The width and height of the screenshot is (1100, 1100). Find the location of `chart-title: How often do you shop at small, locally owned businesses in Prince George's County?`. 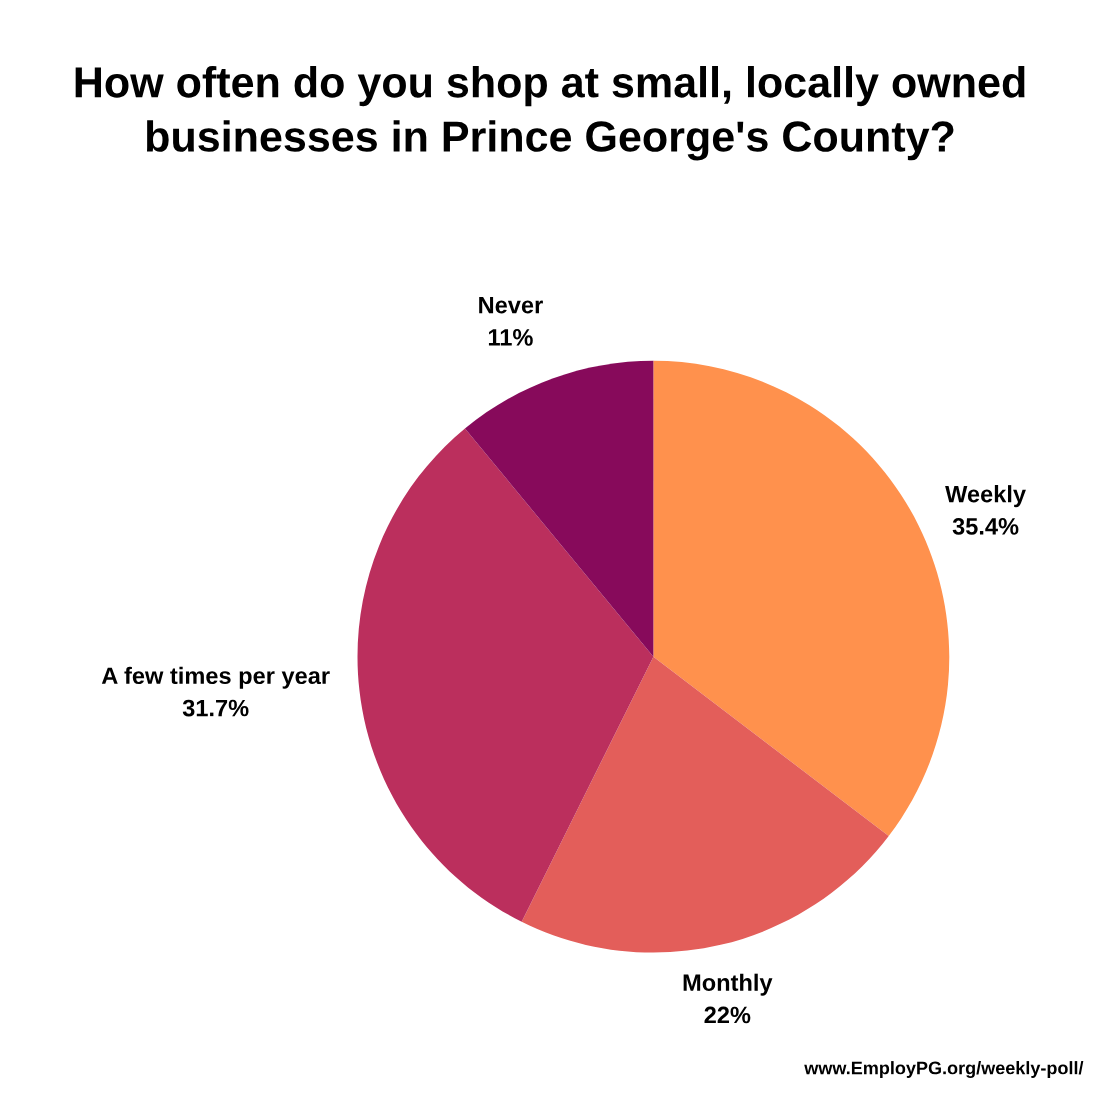

chart-title: How often do you shop at small, locally owned businesses in Prince George's County? is located at coordinates (550, 113).